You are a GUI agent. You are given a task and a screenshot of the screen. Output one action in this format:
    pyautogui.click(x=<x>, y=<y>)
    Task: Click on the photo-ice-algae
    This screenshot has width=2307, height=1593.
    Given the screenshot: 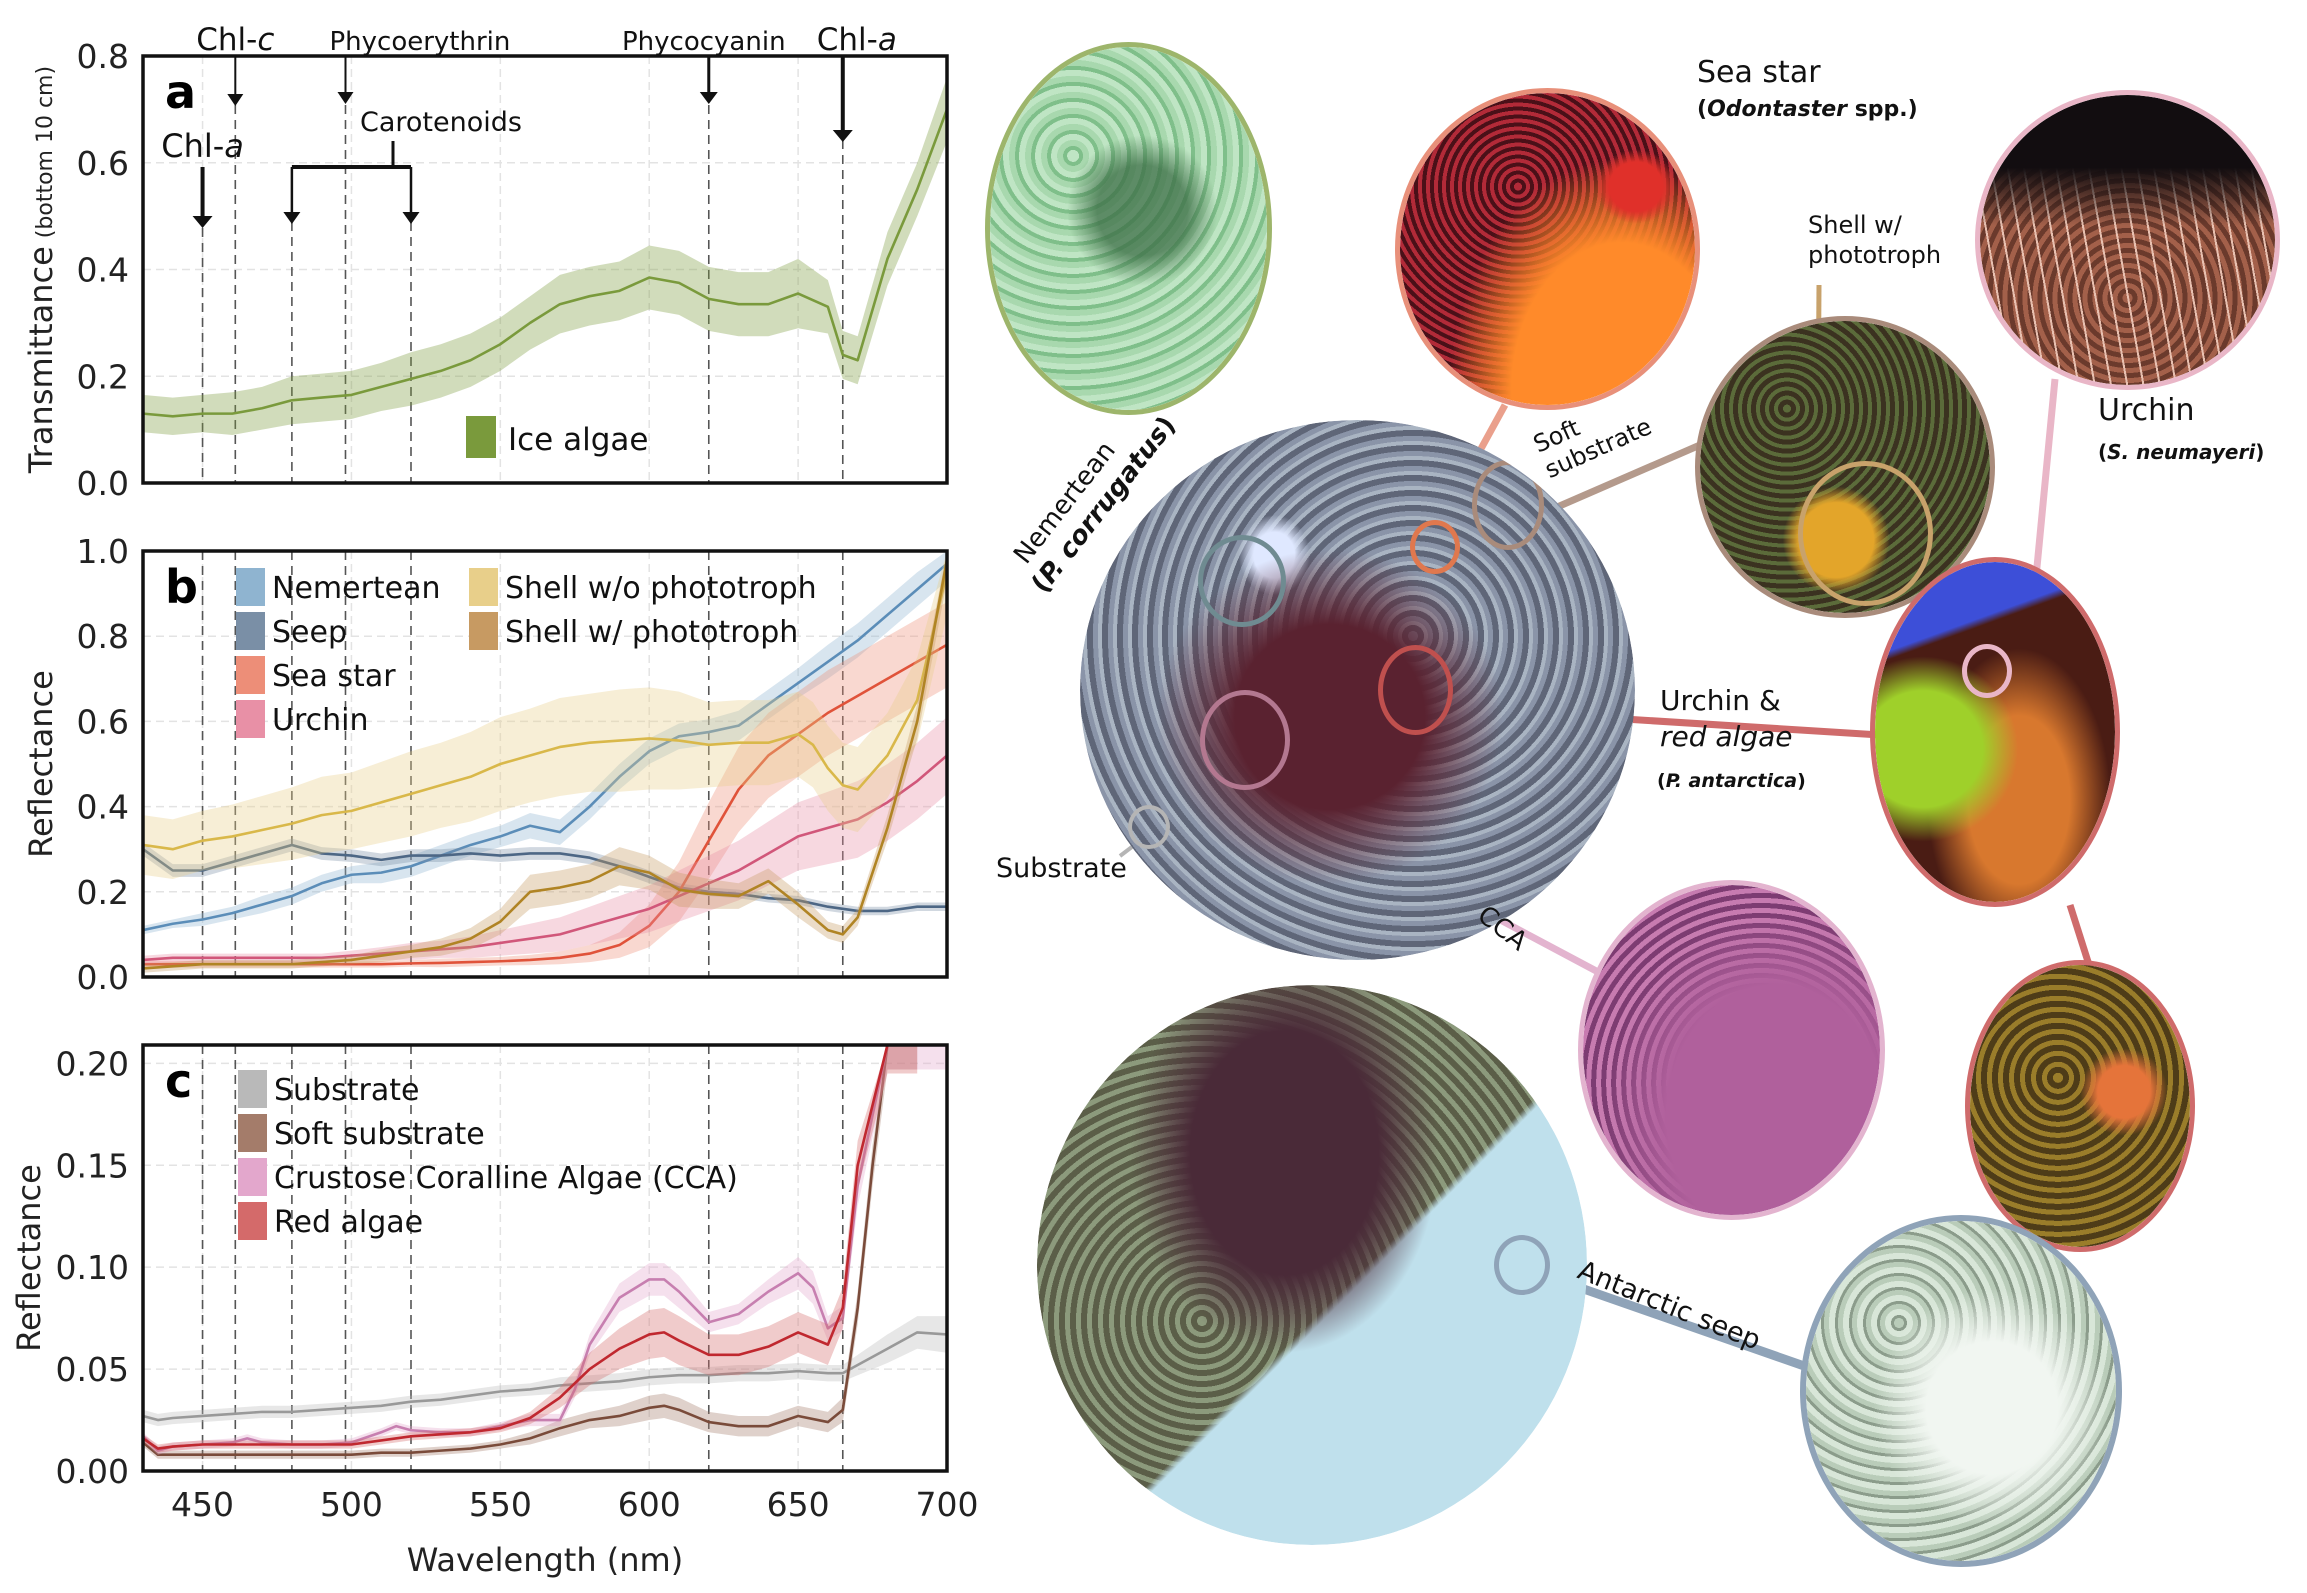 What is the action you would take?
    pyautogui.click(x=1128, y=228)
    